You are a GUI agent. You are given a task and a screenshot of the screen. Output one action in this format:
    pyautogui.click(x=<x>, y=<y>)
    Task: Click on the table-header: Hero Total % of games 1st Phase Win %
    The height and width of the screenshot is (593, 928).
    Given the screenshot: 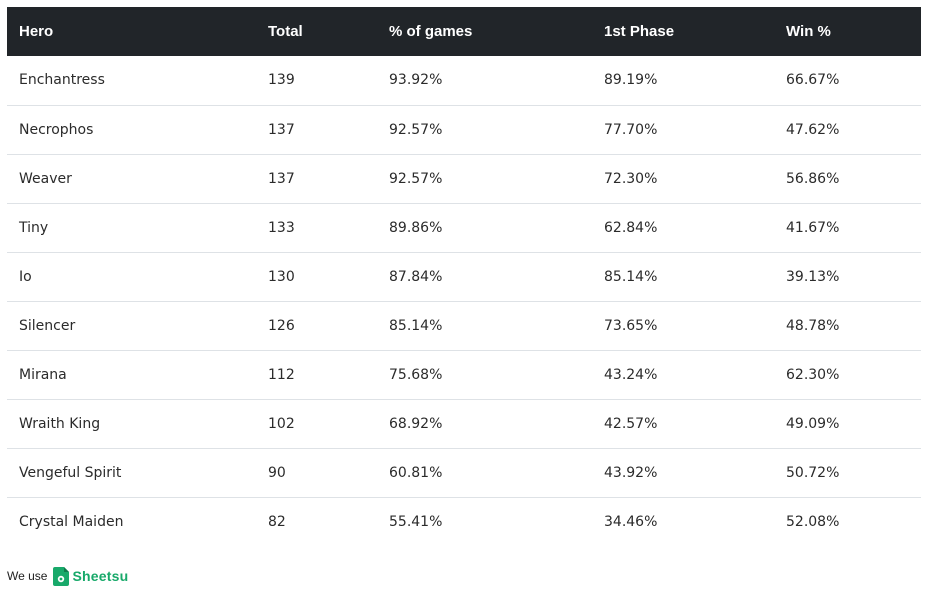 What is the action you would take?
    pyautogui.click(x=464, y=31)
    